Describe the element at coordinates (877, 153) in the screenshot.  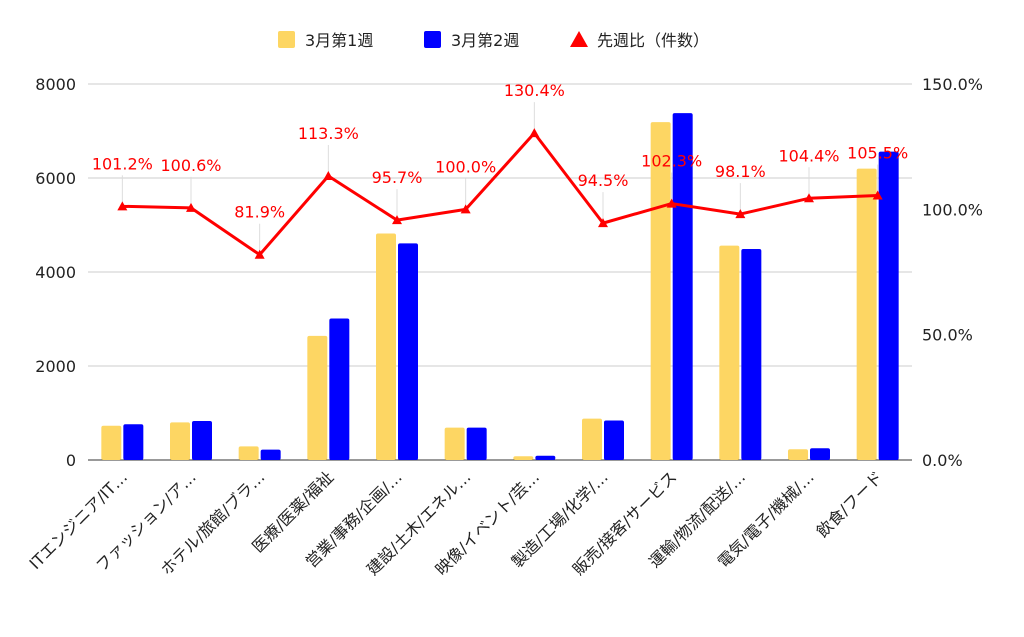
I see `data-label: 105.5%` at that location.